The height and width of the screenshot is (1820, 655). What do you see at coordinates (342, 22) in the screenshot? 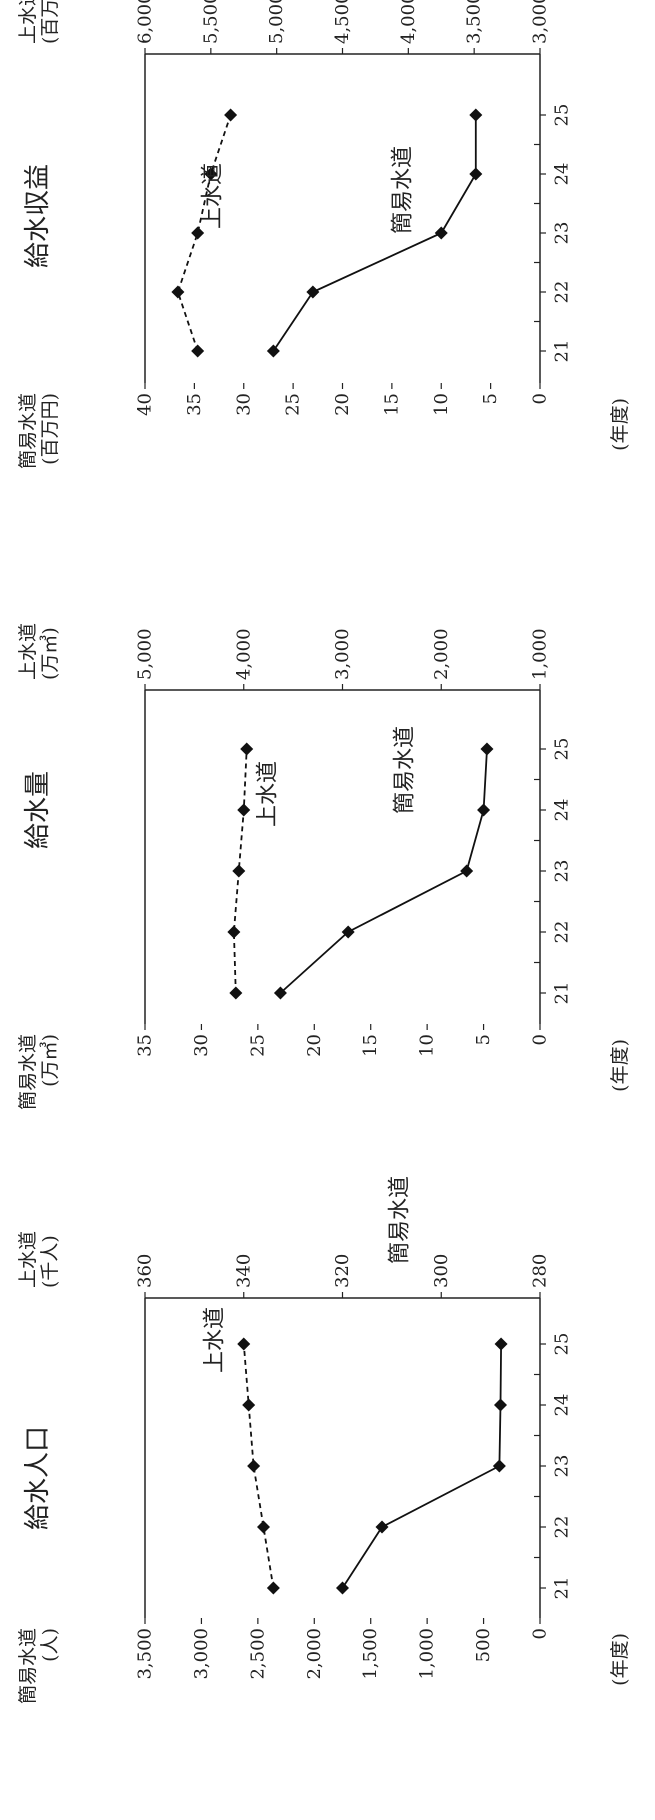
I see `left-tick-label: 4,500` at bounding box center [342, 22].